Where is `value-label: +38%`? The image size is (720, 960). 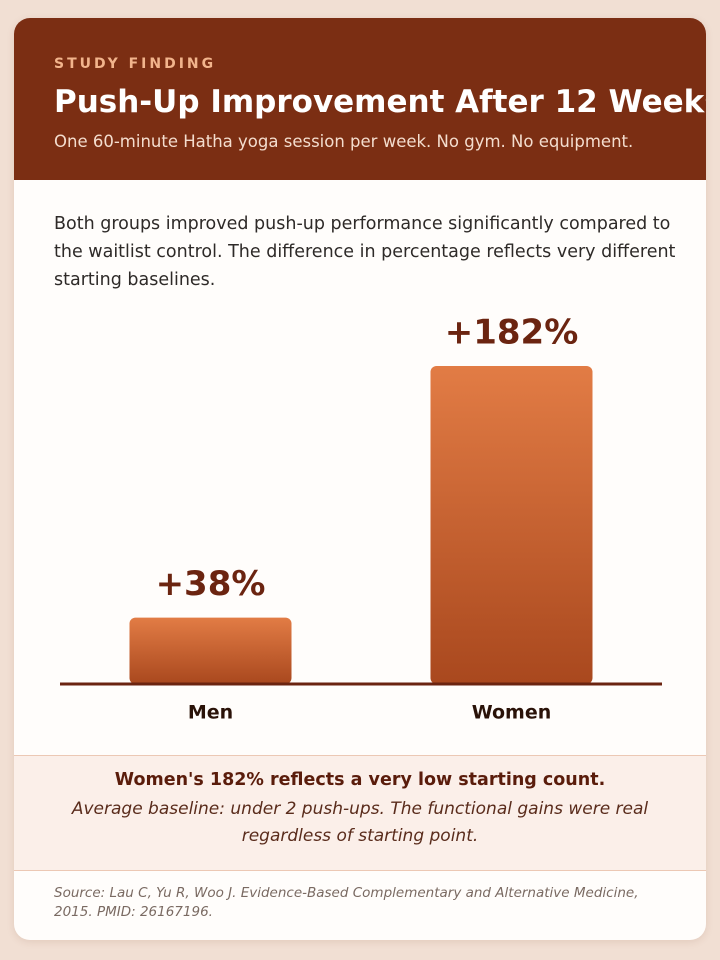
value-label: +38% is located at coordinates (211, 584).